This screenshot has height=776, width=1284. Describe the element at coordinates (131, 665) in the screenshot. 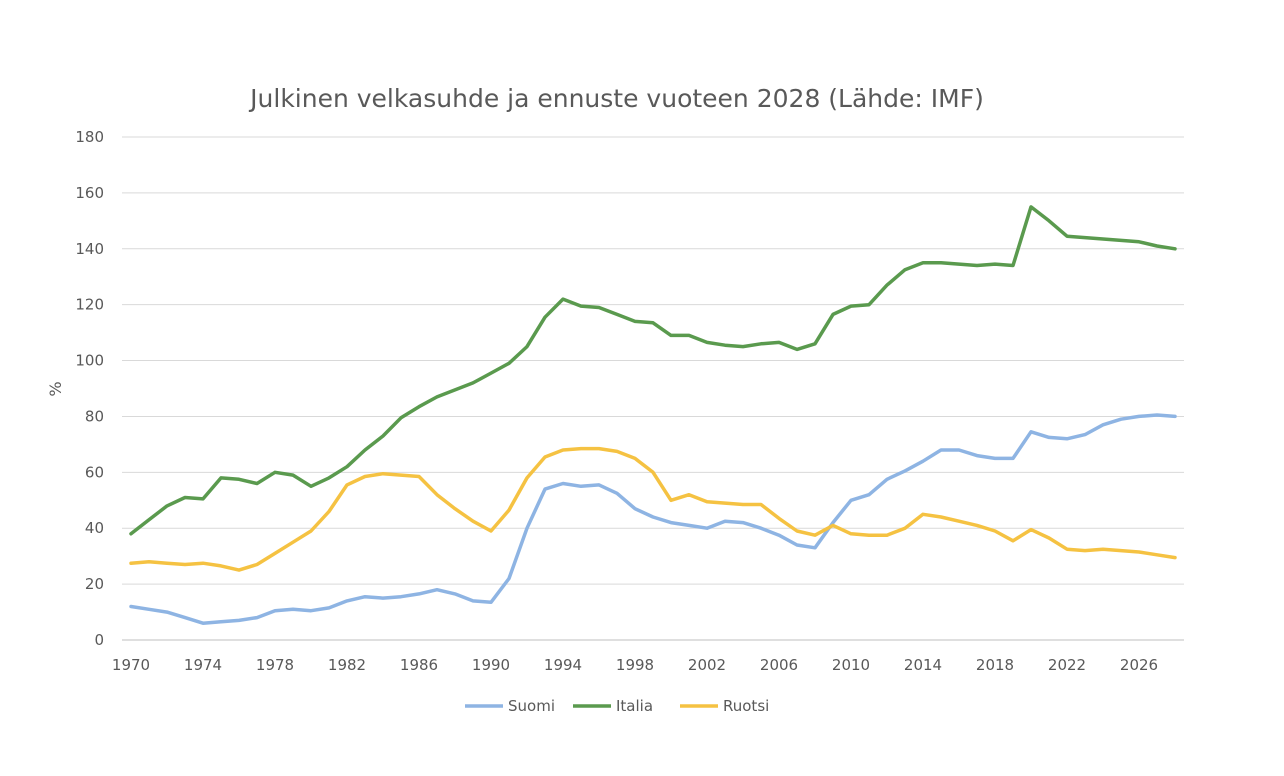

I see `x-tick-label: 1970` at that location.